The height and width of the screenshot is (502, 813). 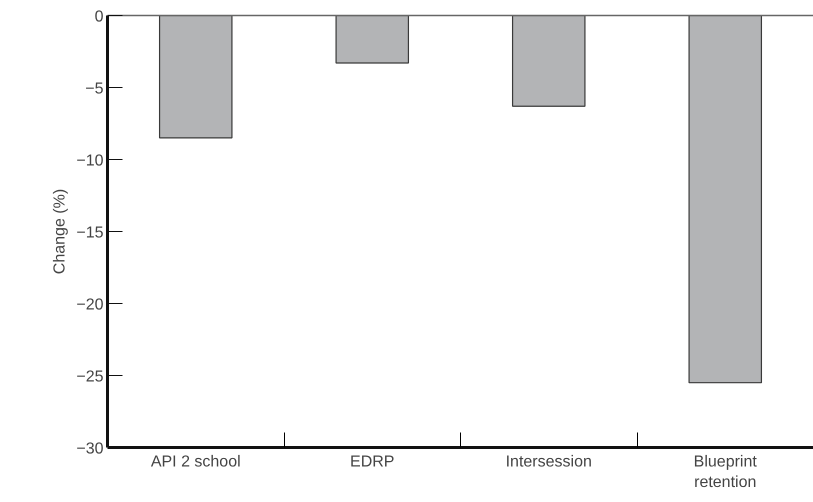 What do you see at coordinates (195, 462) in the screenshot?
I see `x-tick-label: API 2 school` at bounding box center [195, 462].